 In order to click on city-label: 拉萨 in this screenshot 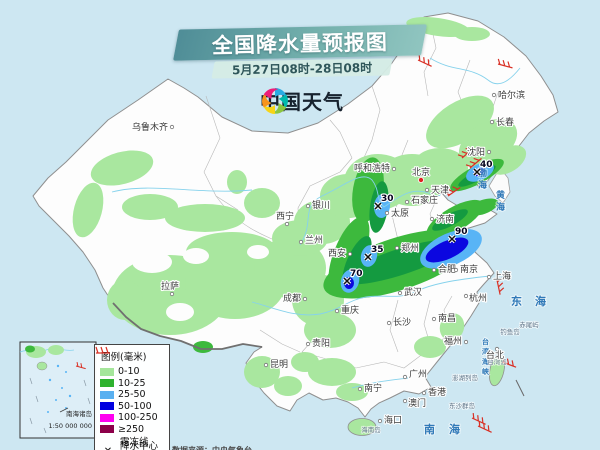, I will do `click(170, 286)`.